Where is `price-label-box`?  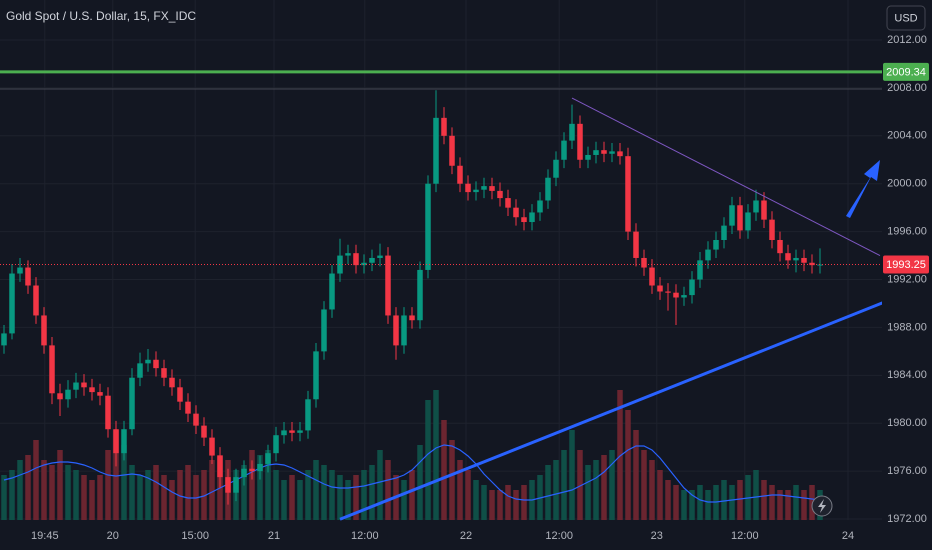 price-label-box is located at coordinates (906, 71).